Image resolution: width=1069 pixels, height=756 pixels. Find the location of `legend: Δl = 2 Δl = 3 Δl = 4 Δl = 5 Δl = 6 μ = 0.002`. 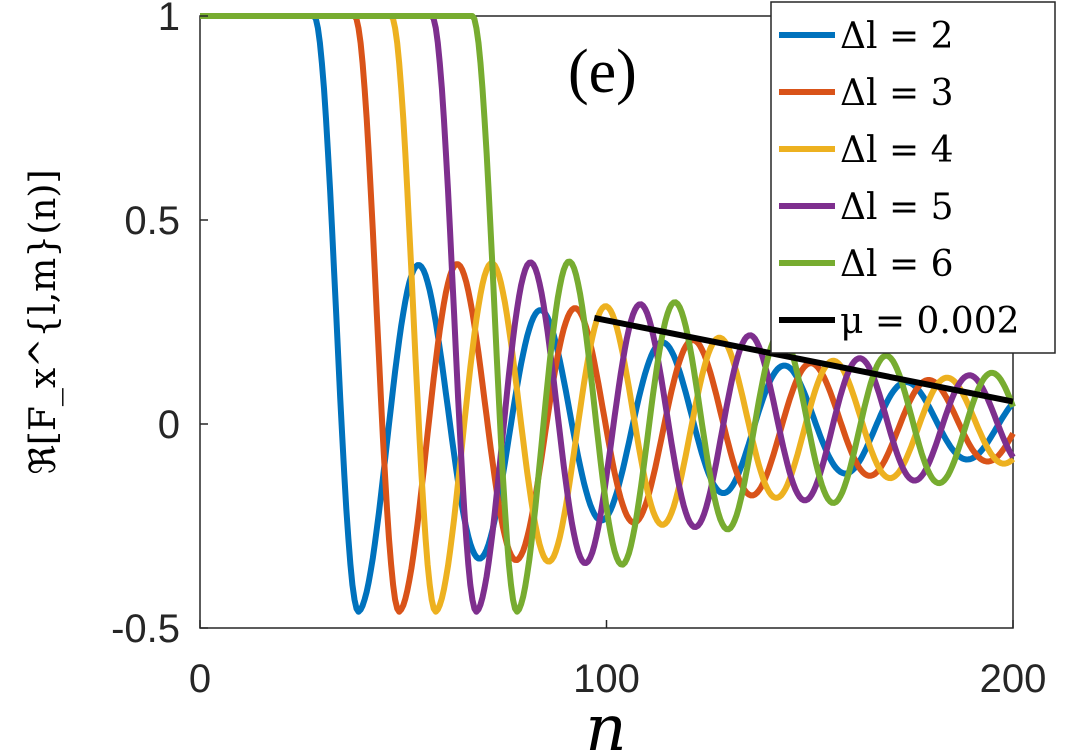

legend: Δl = 2 Δl = 3 Δl = 4 Δl = 5 Δl = 6 μ = 0.002 is located at coordinates (913, 177).